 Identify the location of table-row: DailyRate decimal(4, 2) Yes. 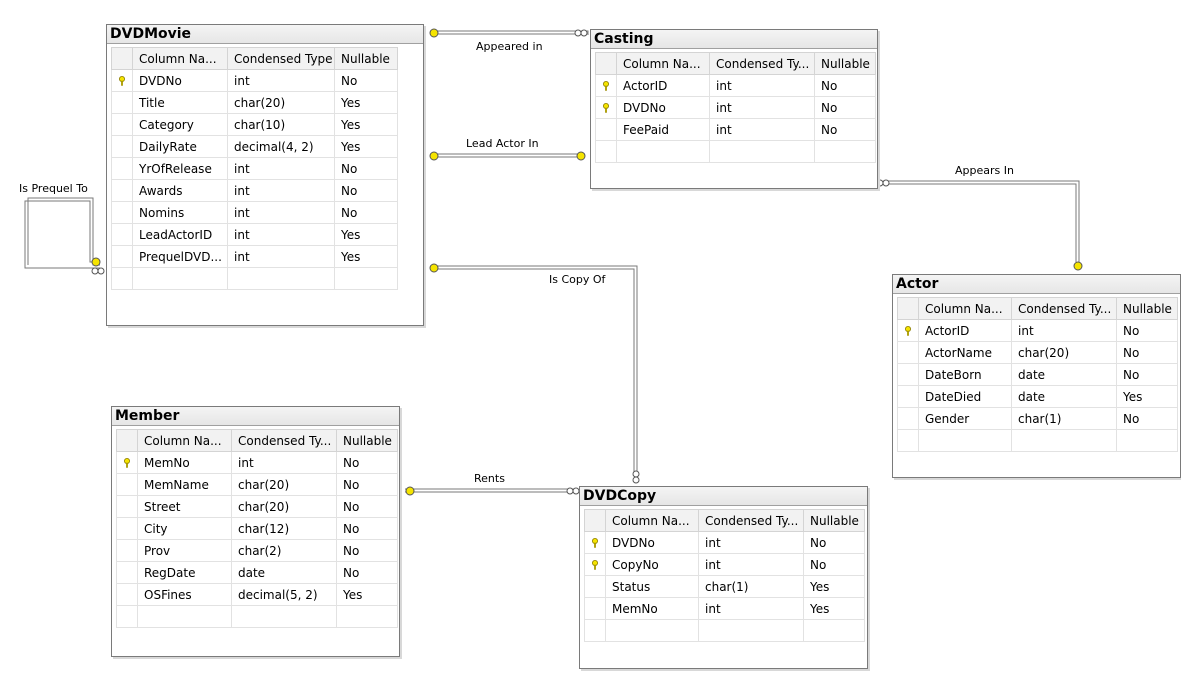
(254, 146).